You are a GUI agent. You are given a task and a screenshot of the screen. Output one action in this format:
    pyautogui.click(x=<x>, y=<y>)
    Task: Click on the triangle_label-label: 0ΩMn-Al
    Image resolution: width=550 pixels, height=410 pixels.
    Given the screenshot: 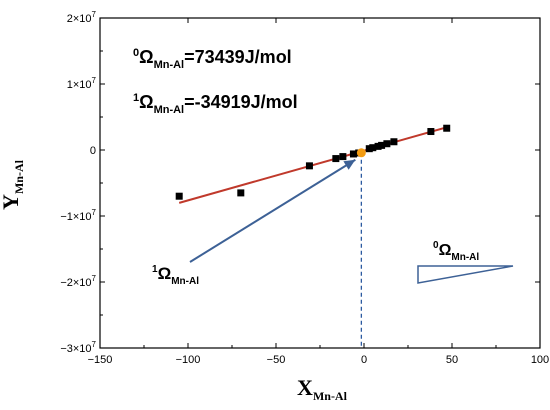 What is the action you would take?
    pyautogui.click(x=456, y=251)
    